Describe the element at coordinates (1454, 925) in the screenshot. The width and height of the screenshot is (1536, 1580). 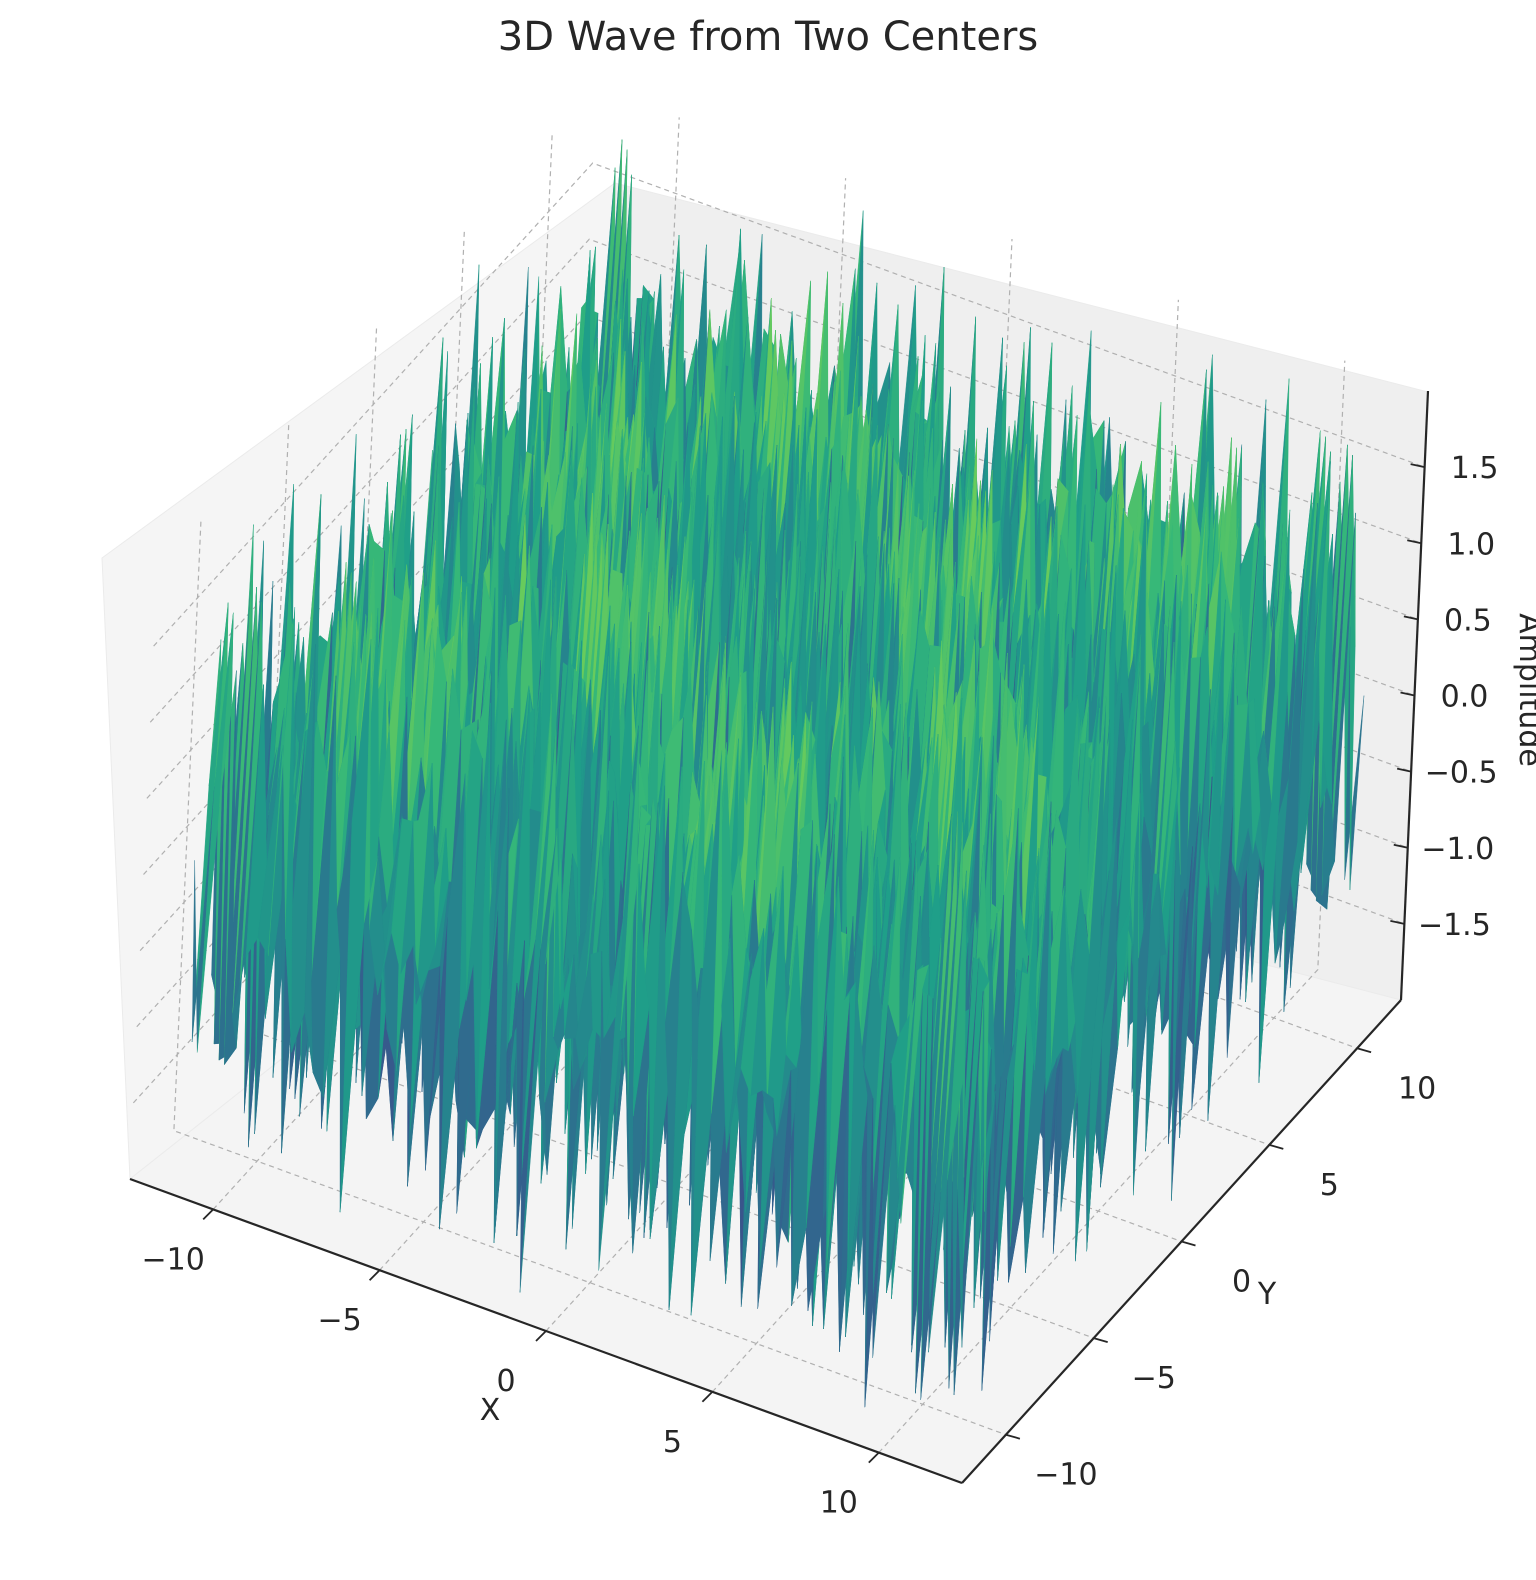
I see `z-tick-label: −1.5` at that location.